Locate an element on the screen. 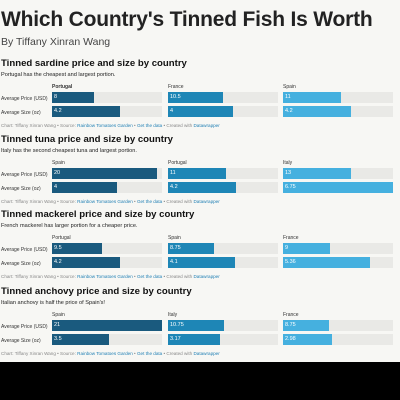 The width and height of the screenshot is (400, 400). price-value-label: 13 is located at coordinates (288, 173).